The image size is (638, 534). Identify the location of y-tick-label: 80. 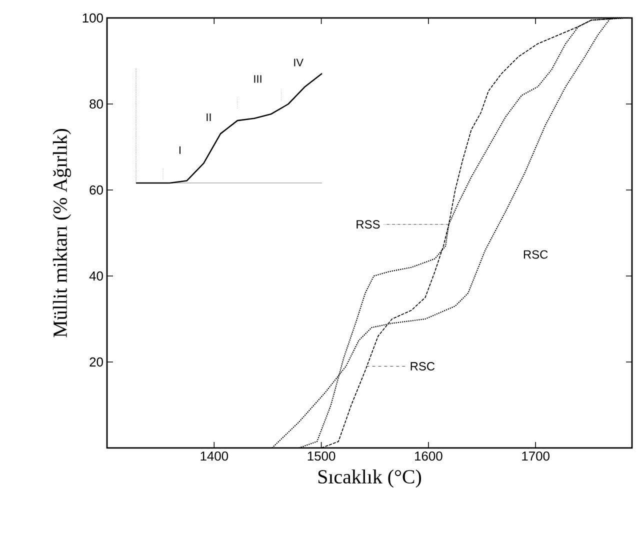
(96, 104).